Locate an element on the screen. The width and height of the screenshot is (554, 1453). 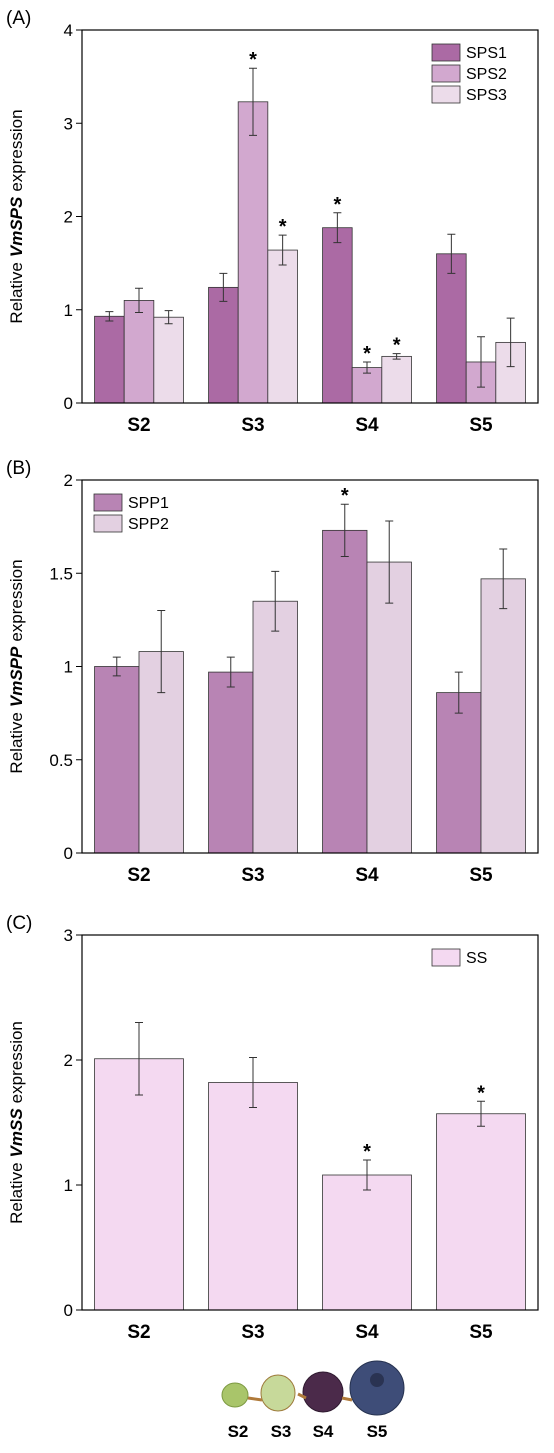
legend-label: SPS1 is located at coordinates (486, 53).